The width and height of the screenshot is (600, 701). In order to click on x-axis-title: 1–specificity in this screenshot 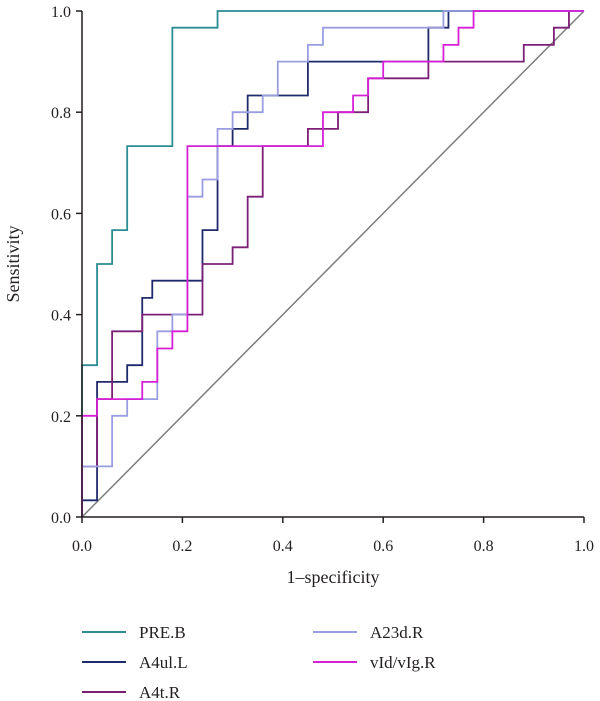, I will do `click(333, 577)`.